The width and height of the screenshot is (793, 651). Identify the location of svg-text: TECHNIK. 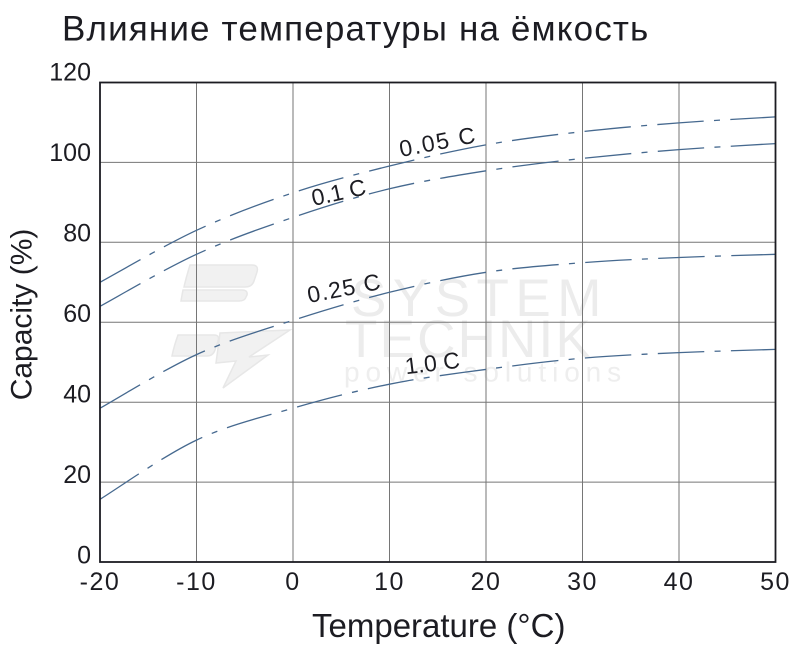
(469, 339).